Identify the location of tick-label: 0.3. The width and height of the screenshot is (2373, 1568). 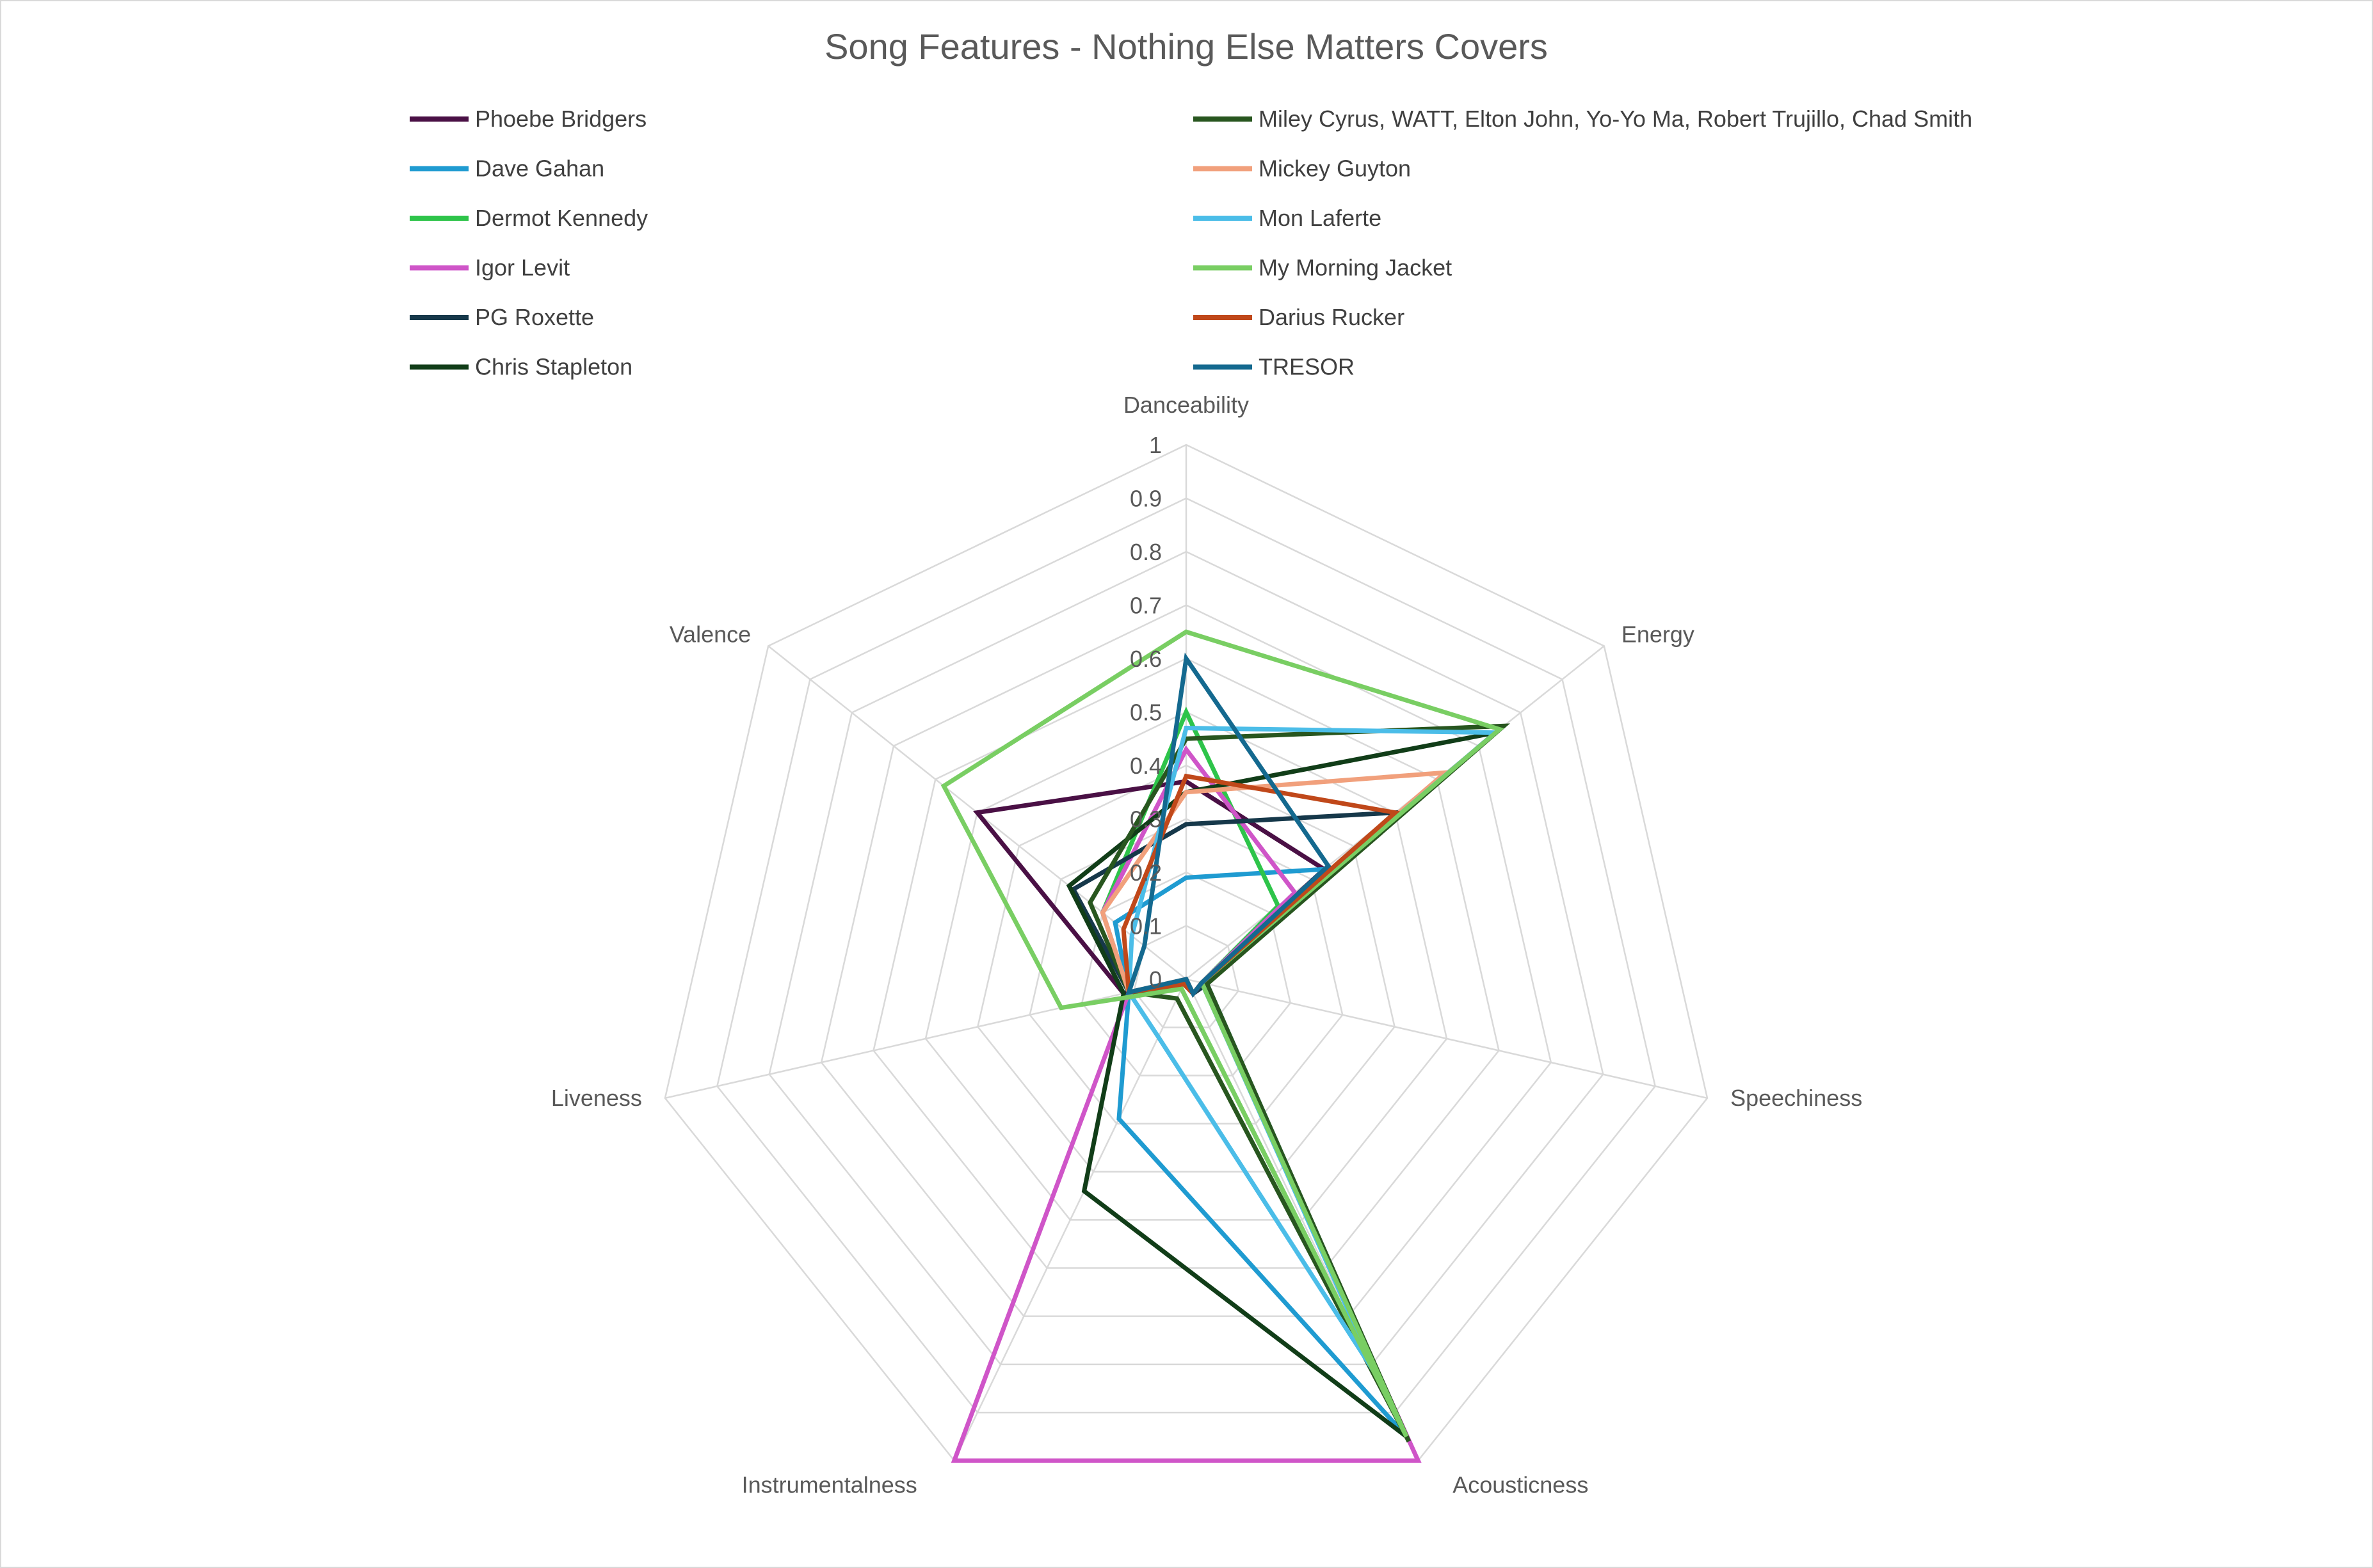
(1146, 819).